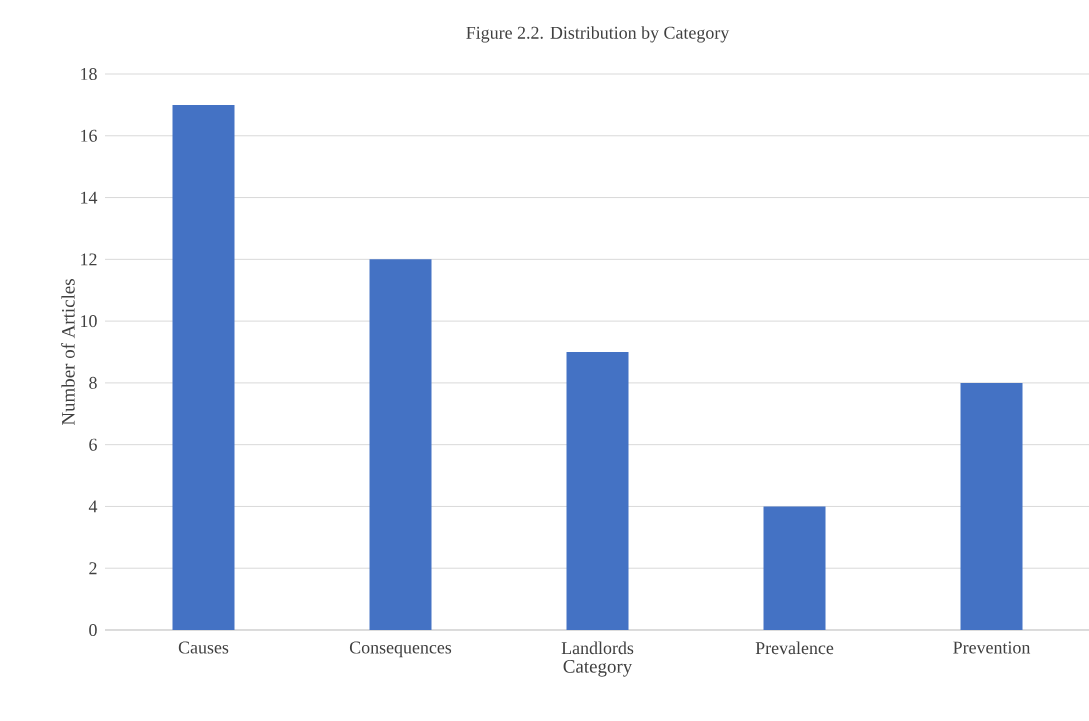 The height and width of the screenshot is (721, 1089). Describe the element at coordinates (203, 647) in the screenshot. I see `x-tick-label: Causes` at that location.